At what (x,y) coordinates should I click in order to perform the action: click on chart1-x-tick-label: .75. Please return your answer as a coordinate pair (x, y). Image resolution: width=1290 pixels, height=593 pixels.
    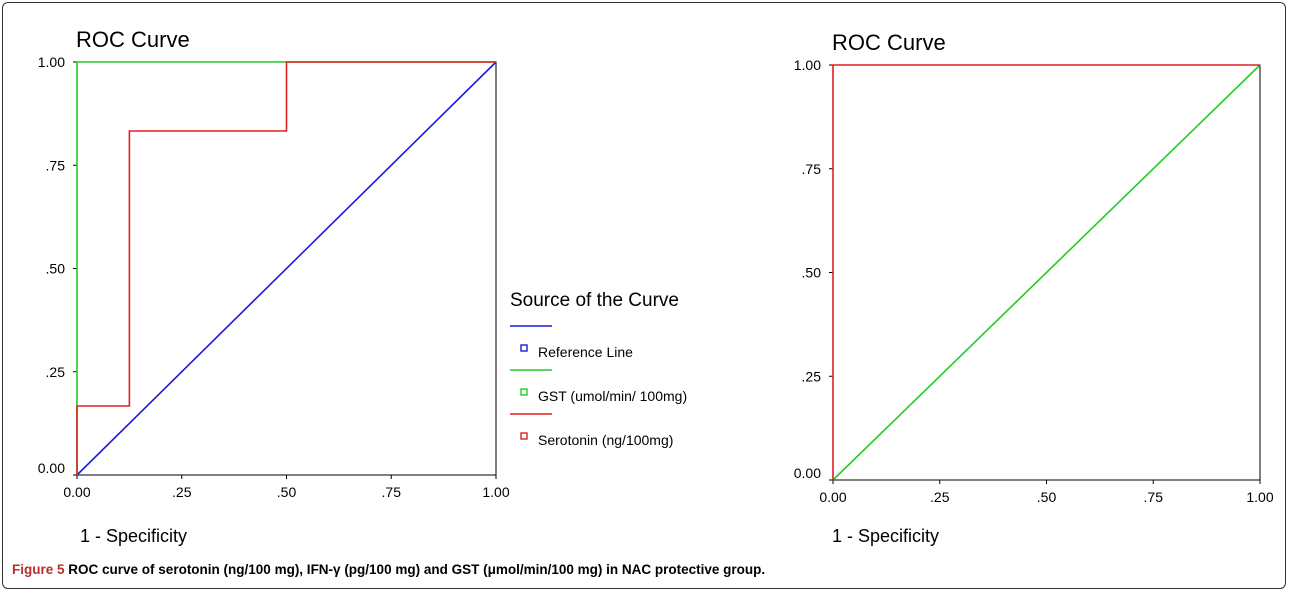
    Looking at the image, I should click on (392, 492).